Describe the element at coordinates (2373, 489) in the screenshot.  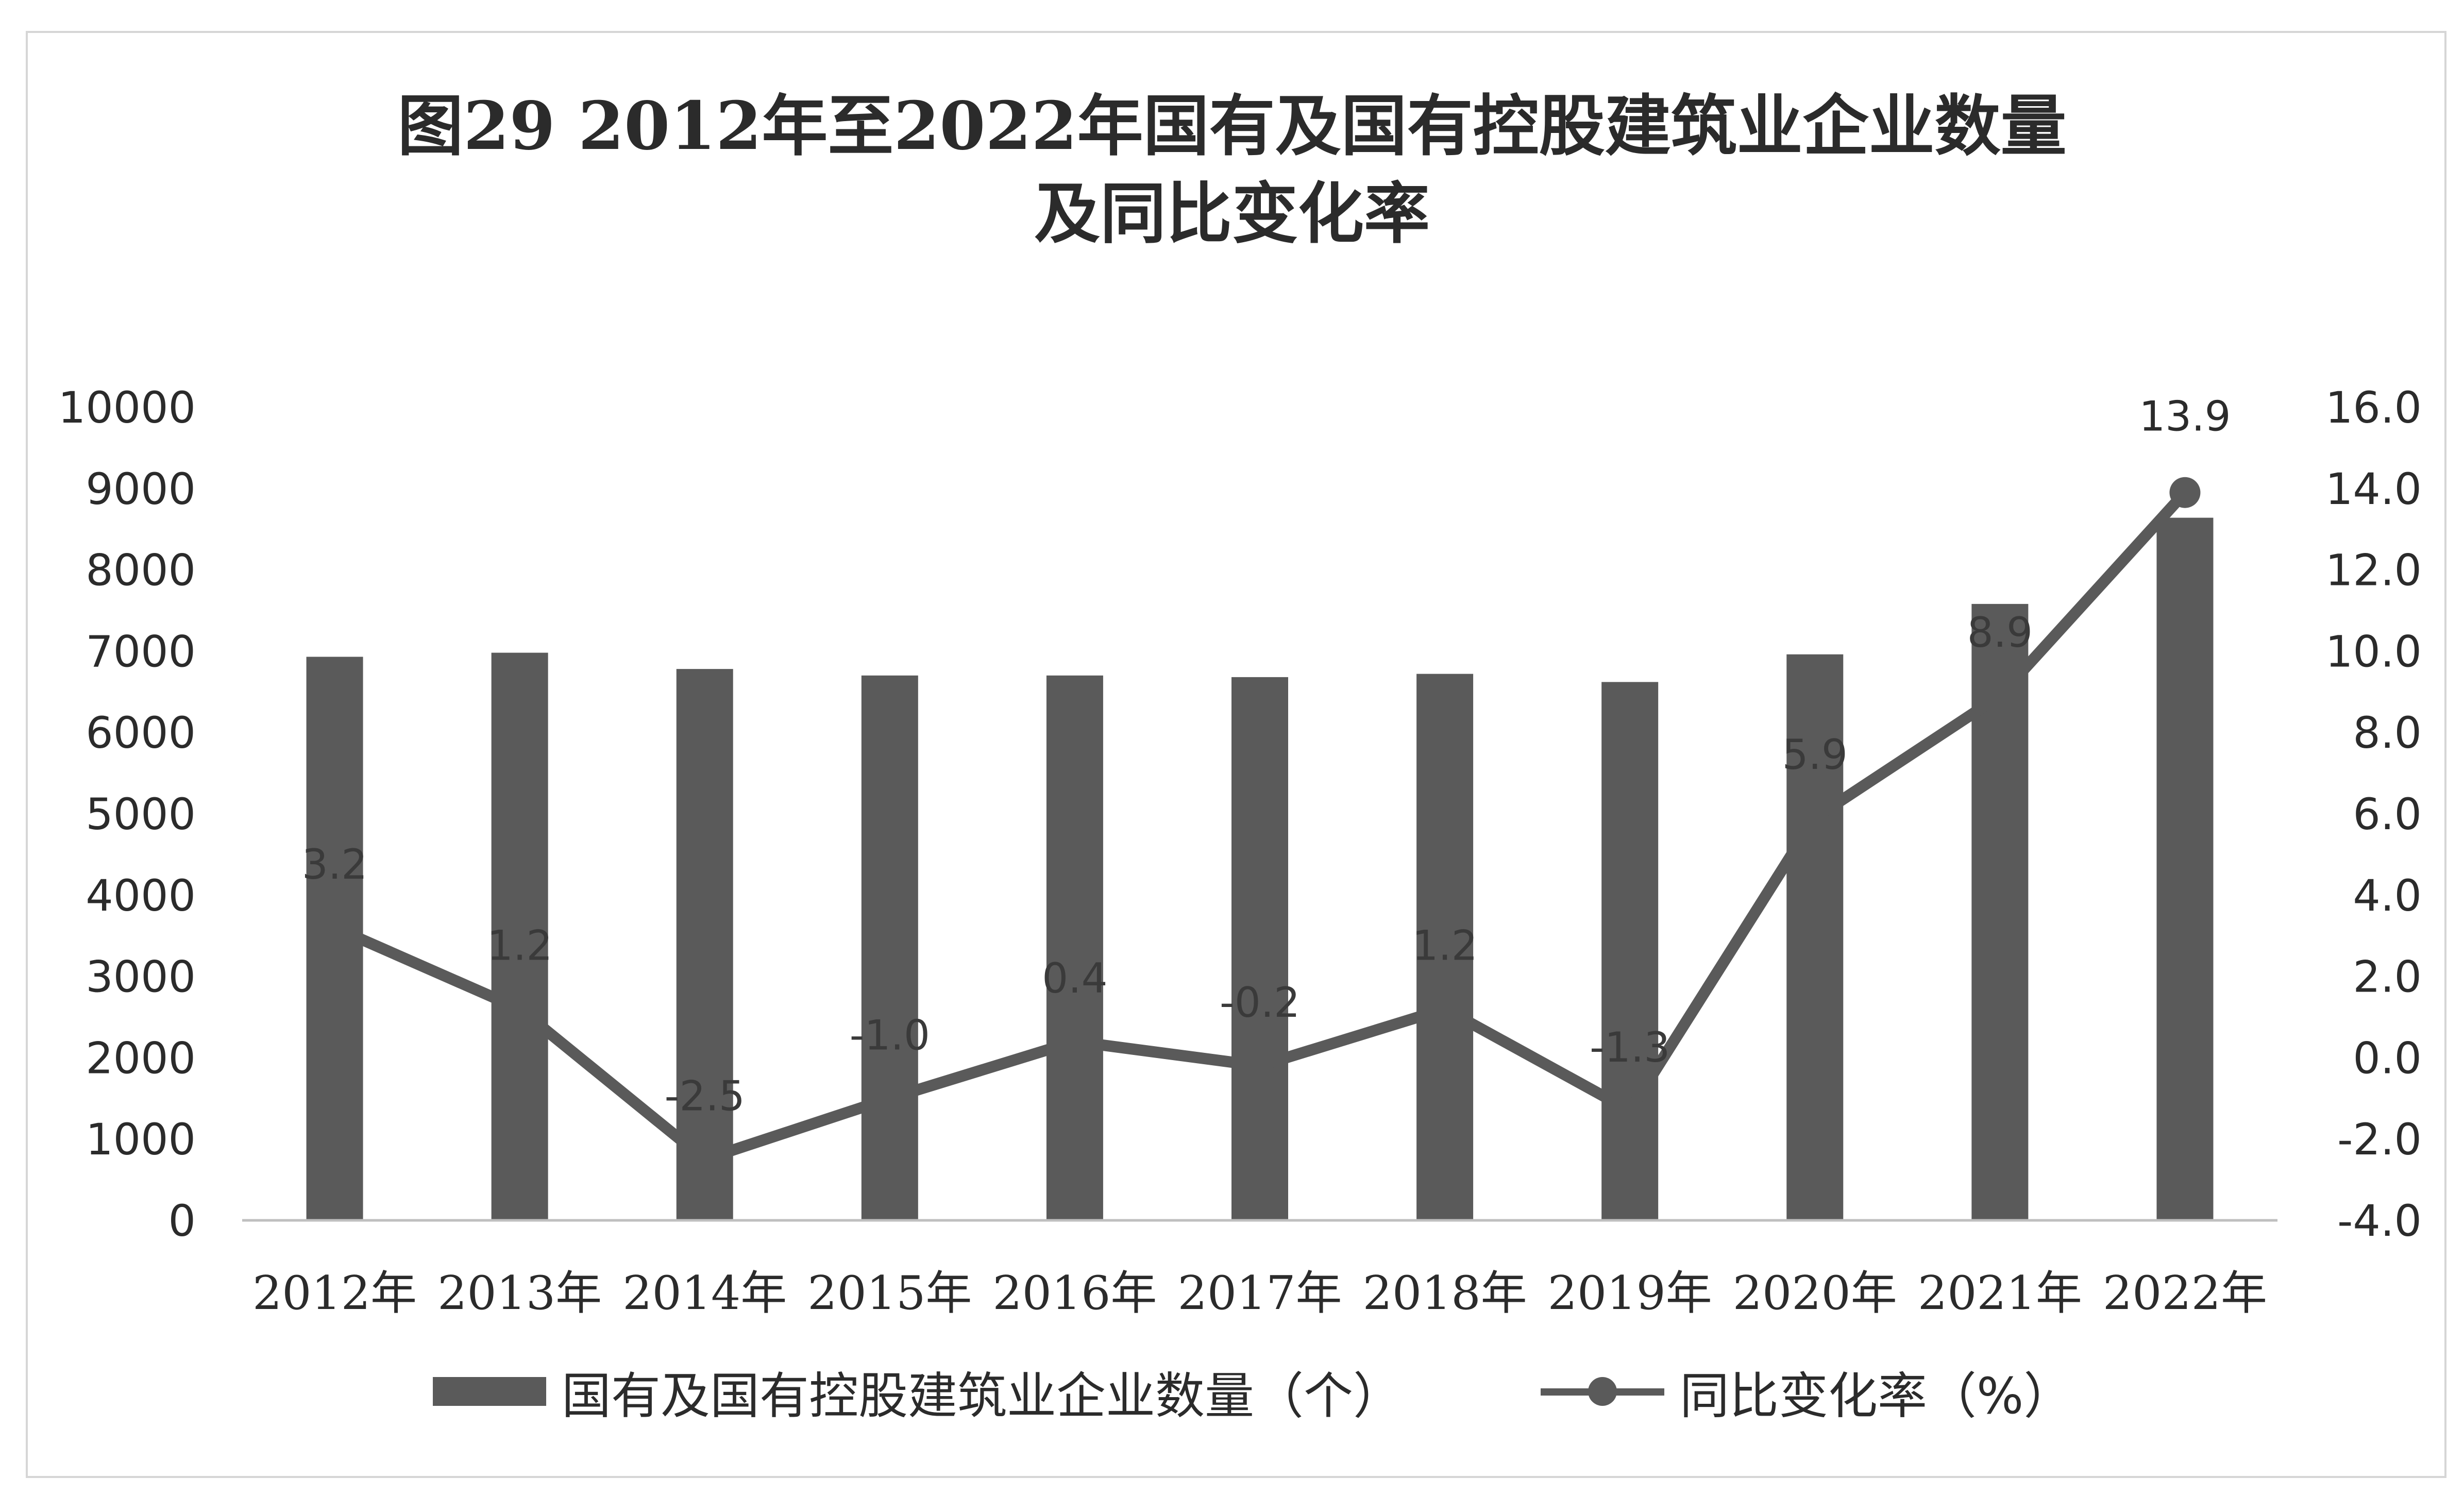
I see `y-right-tick-label: 14.0` at that location.